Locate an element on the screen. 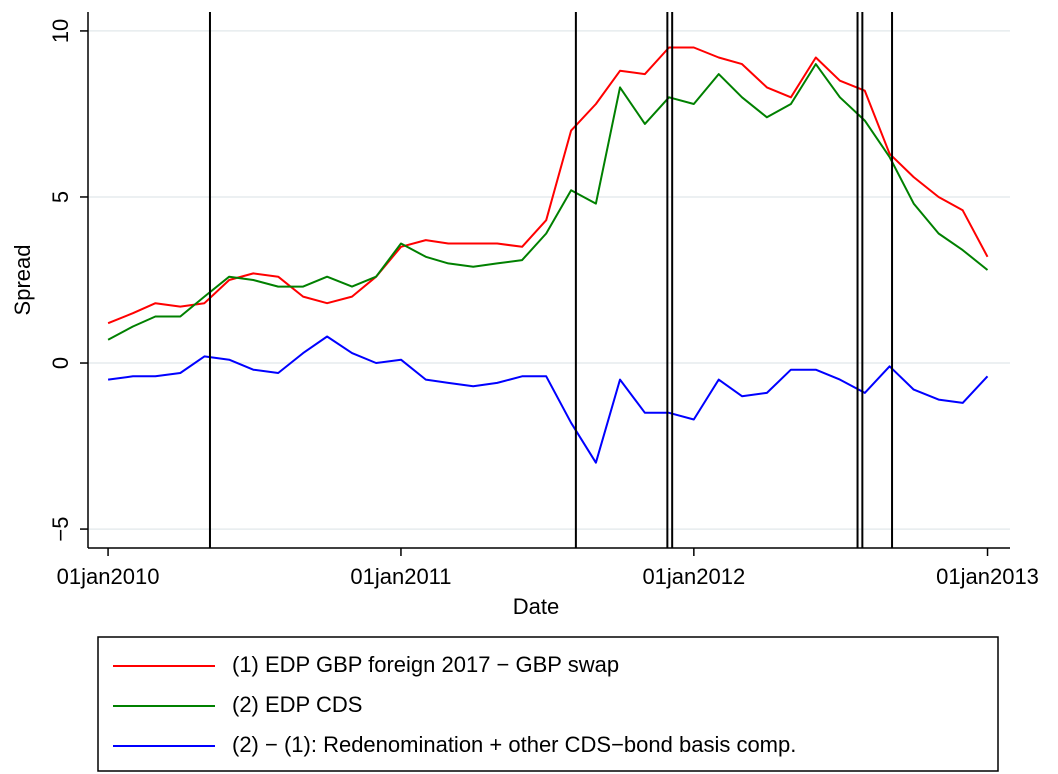  series-line is located at coordinates (548, 399).